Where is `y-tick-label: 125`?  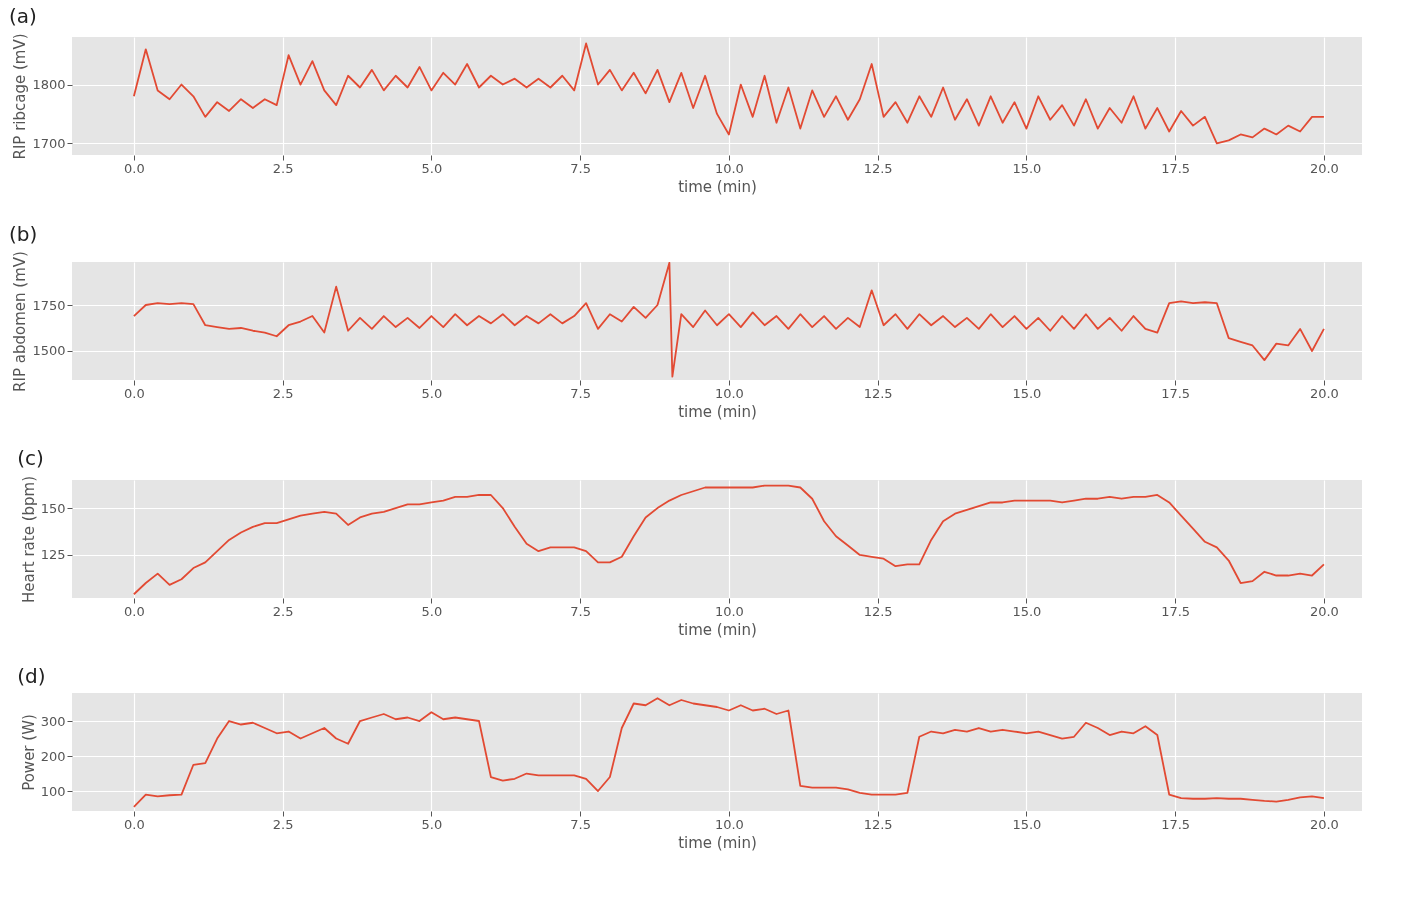
y-tick-label: 125 is located at coordinates (53, 555).